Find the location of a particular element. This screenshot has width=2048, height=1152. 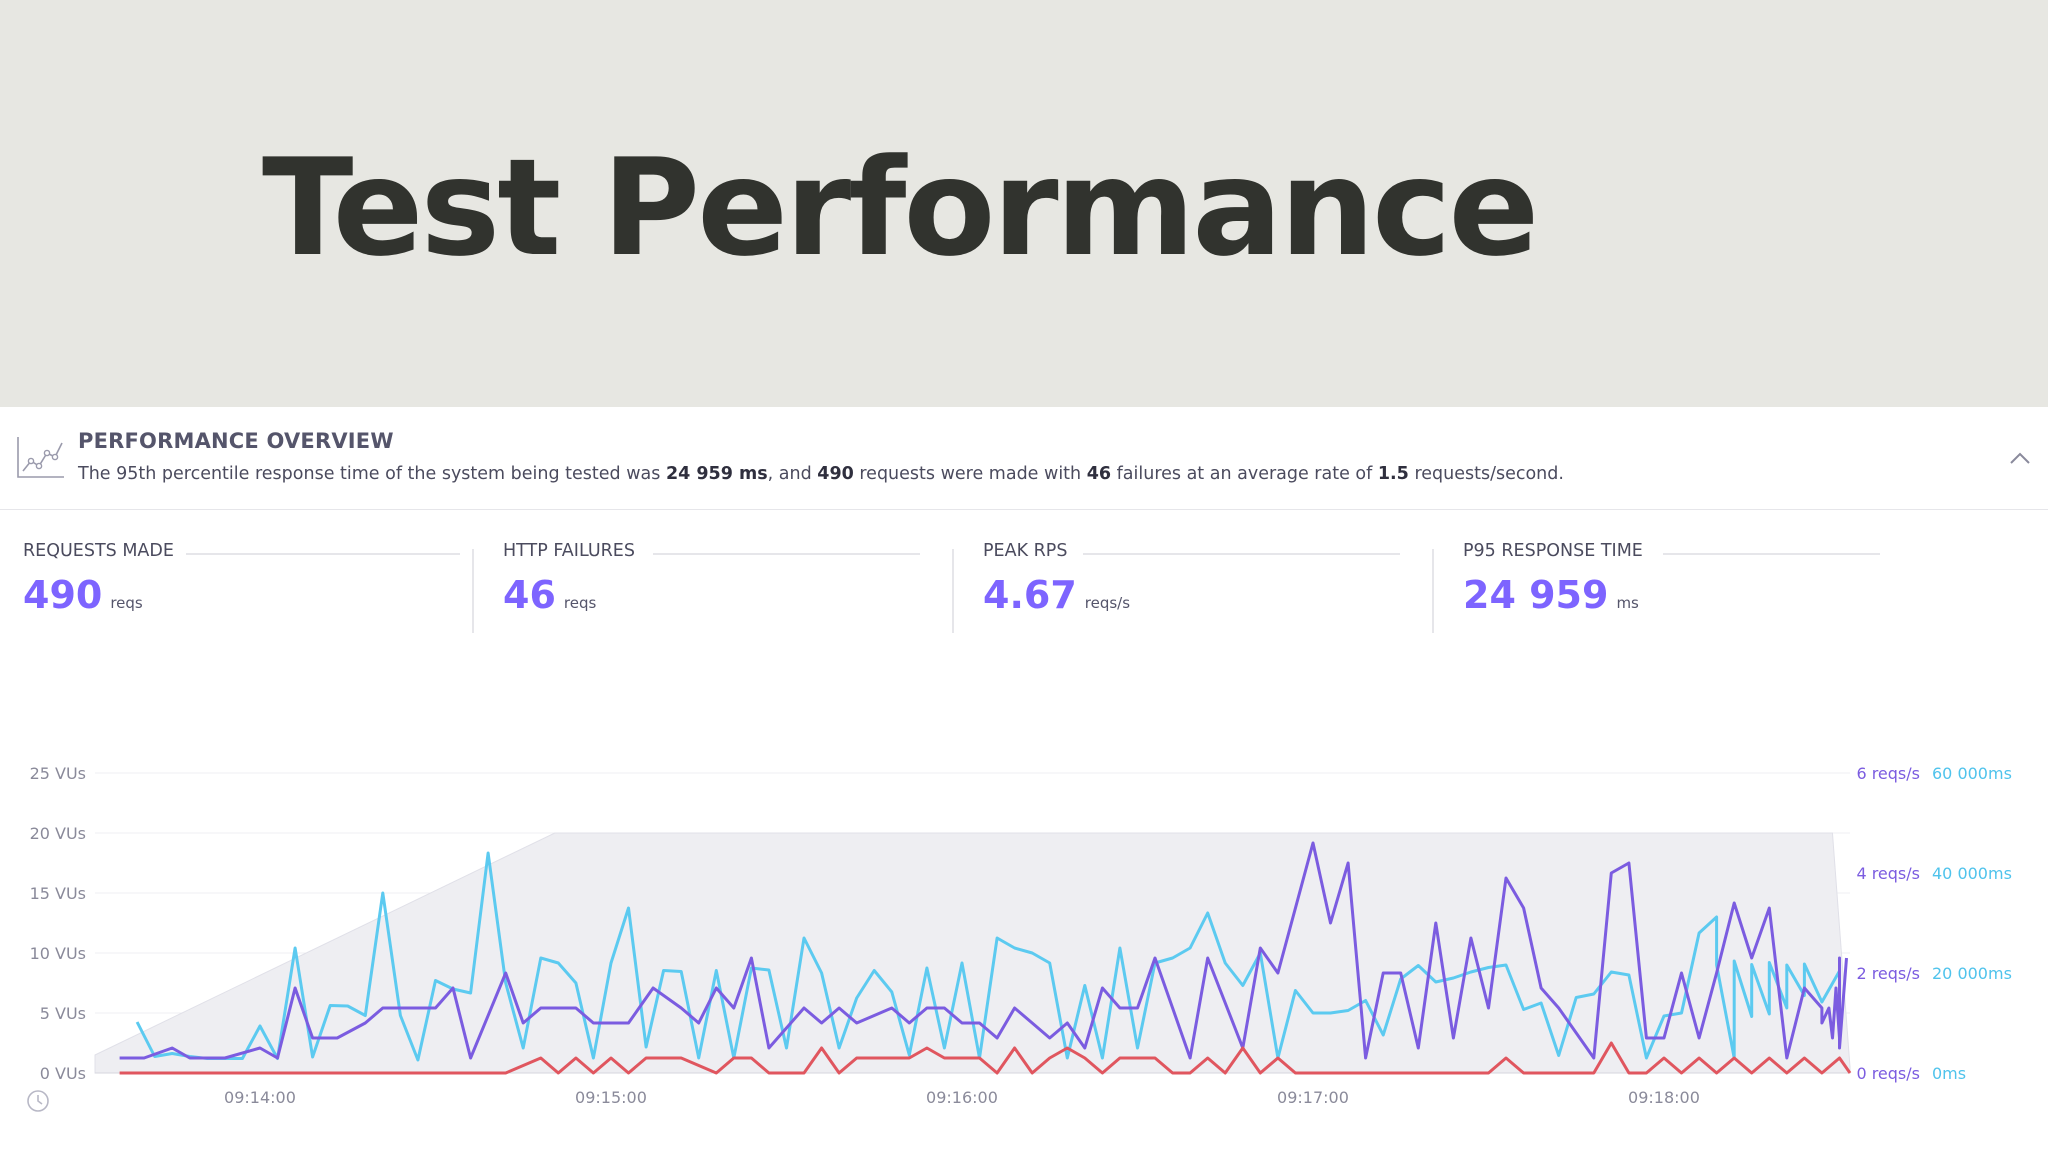

x-tick-label: 09:15:00 is located at coordinates (611, 1097).